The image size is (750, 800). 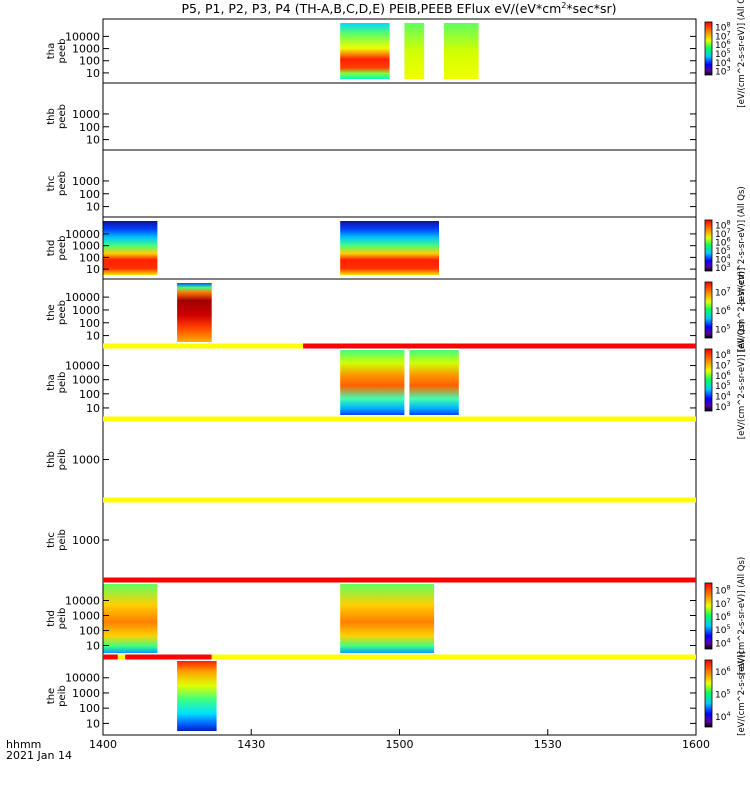 I want to click on panel-ylabel: thbpeeb, so click(x=57, y=116).